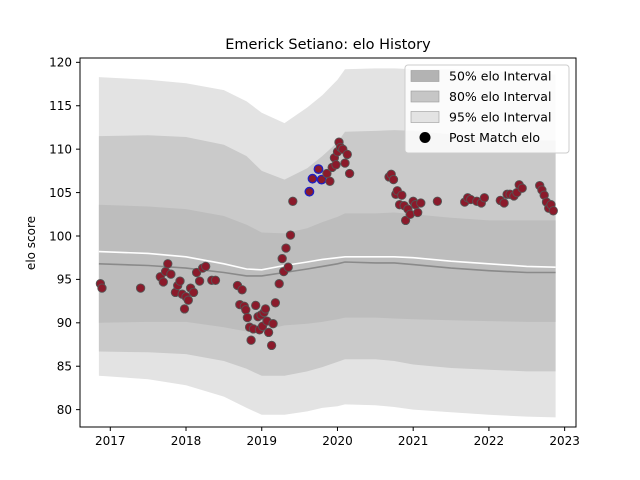 The width and height of the screenshot is (640, 480). I want to click on x-tick-label: 2021, so click(413, 441).